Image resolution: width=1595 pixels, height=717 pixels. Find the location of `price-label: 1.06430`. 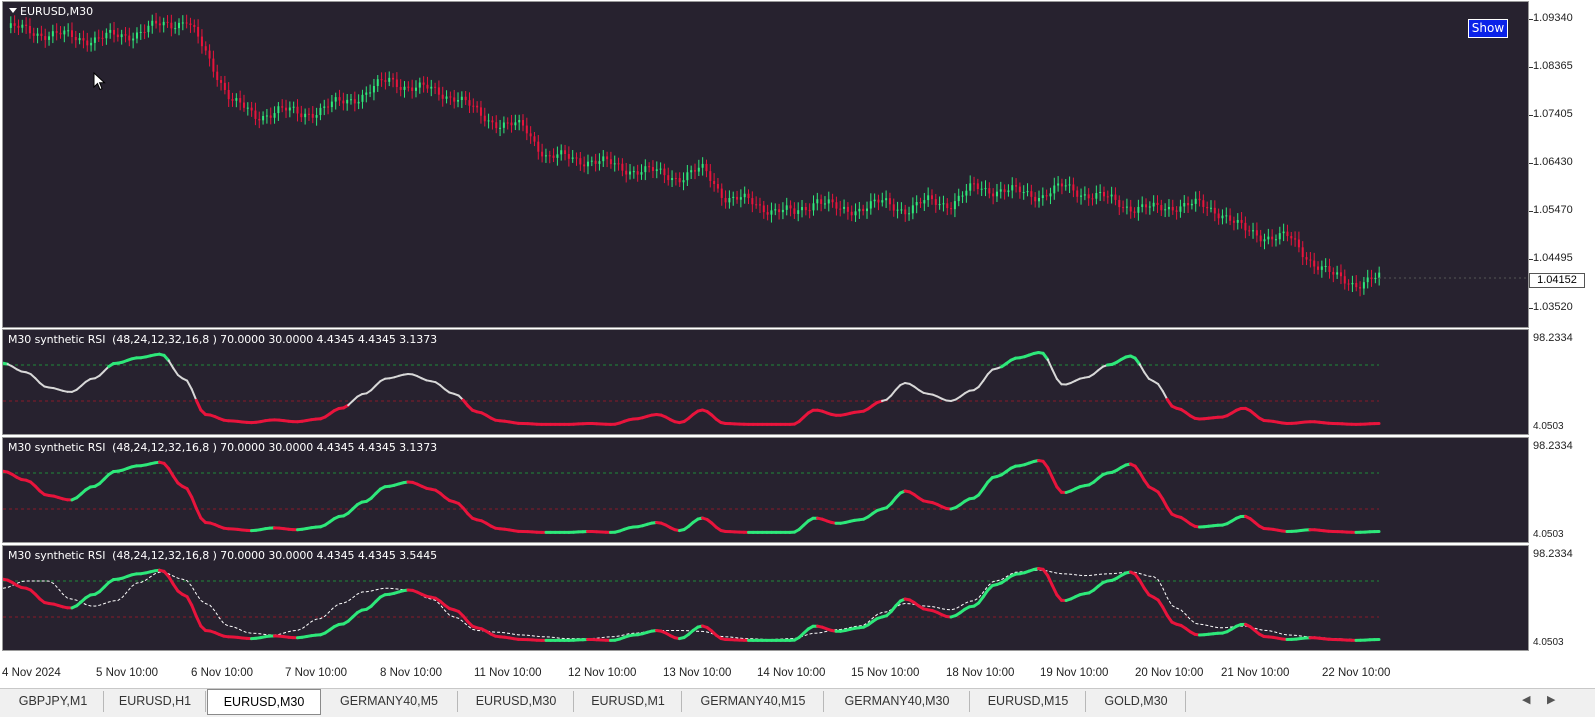

price-label: 1.06430 is located at coordinates (1553, 162).